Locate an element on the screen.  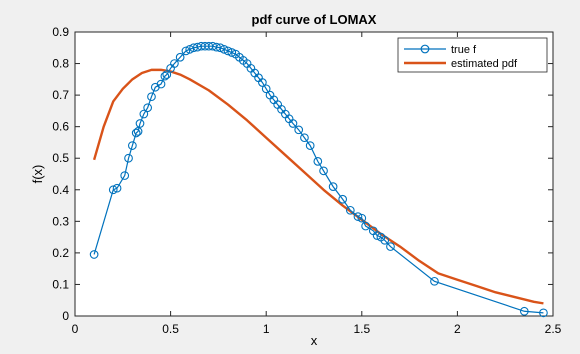
y-tick-label: 0.9 is located at coordinates (60, 32).